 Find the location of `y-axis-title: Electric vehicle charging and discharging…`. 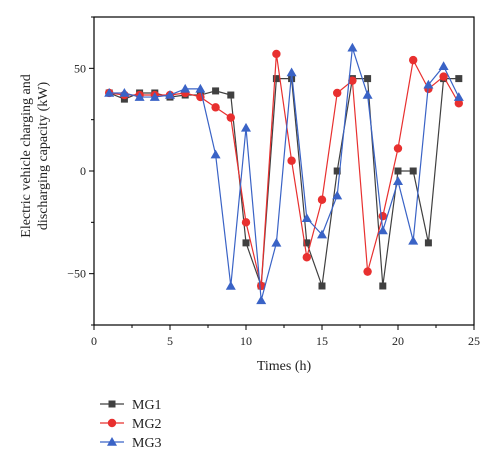

y-axis-title: Electric vehicle charging and discharging… is located at coordinates (35, 155).